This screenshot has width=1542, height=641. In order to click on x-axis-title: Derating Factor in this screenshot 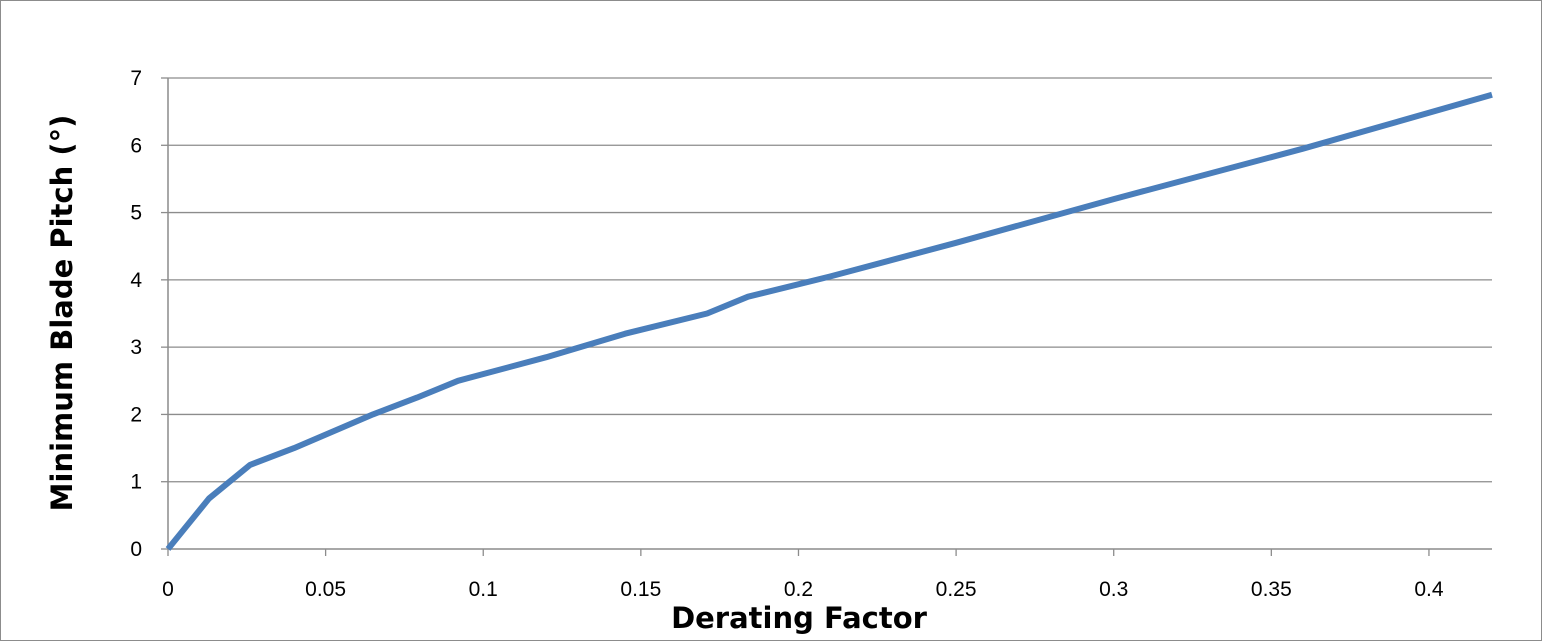, I will do `click(799, 618)`.